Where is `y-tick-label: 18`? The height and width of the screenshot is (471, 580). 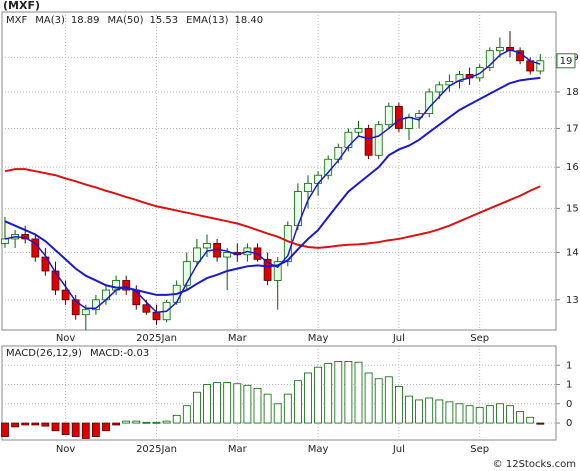
y-tick-label: 18 is located at coordinates (572, 92).